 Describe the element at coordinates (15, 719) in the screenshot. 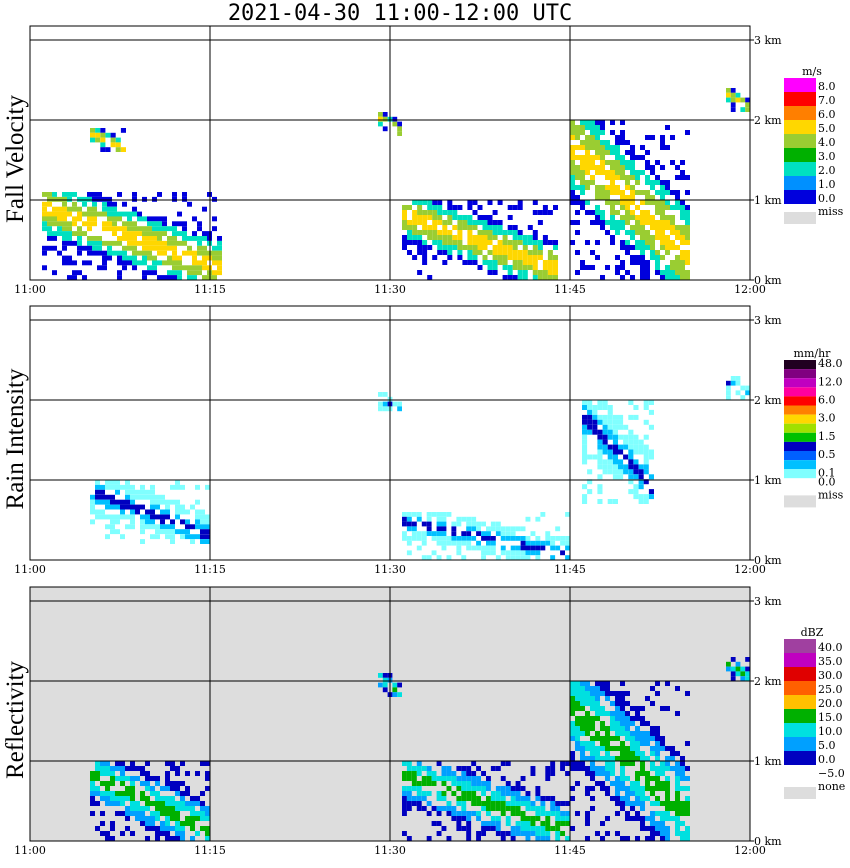

I see `panel-ylabel: Reflectivity` at that location.